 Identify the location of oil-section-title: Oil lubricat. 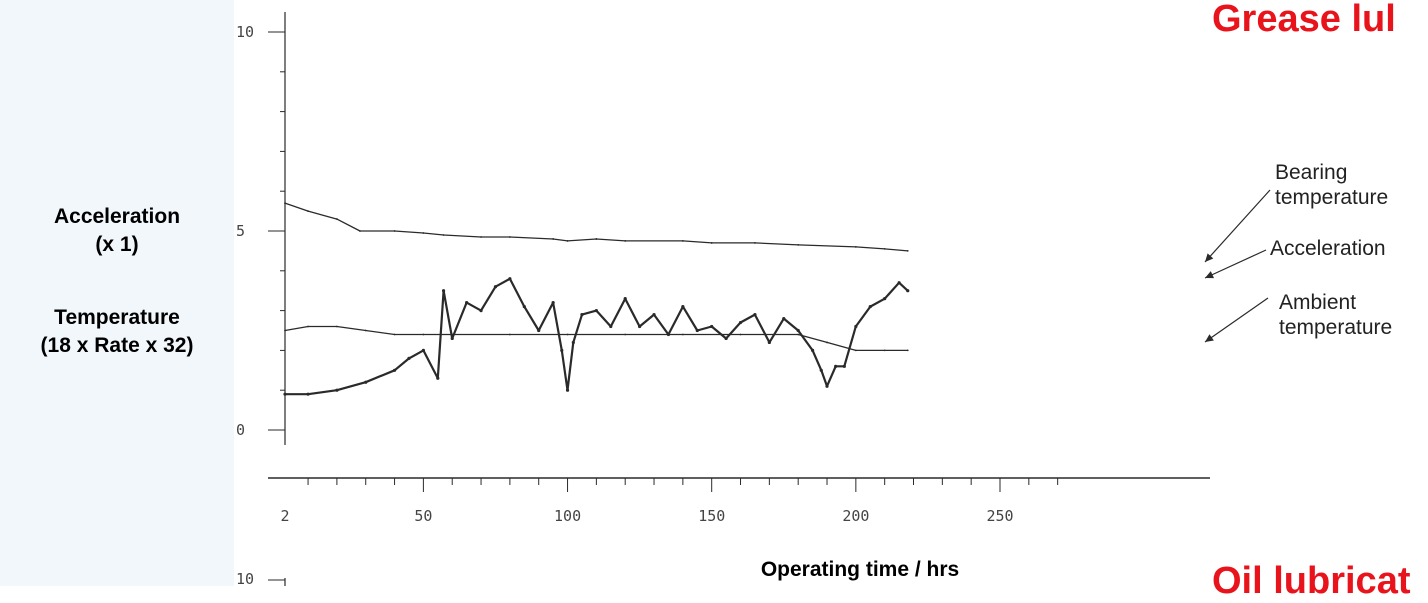
(1311, 581).